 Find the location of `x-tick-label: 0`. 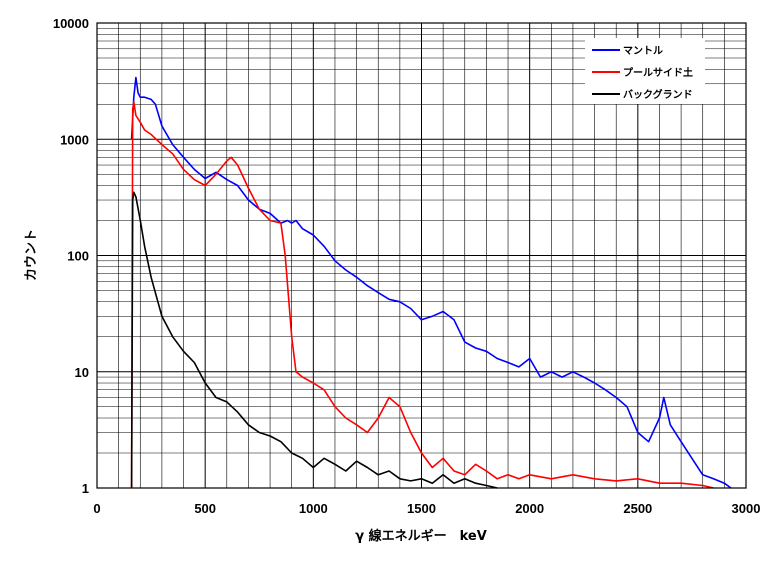

x-tick-label: 0 is located at coordinates (96, 508).